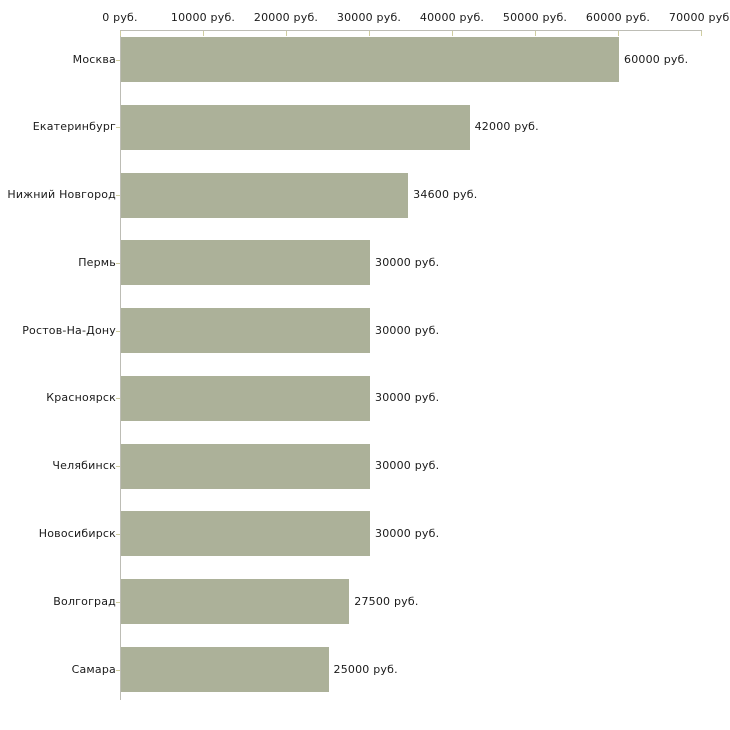  What do you see at coordinates (69, 330) in the screenshot?
I see `category-label: Ростов-На-Дону` at bounding box center [69, 330].